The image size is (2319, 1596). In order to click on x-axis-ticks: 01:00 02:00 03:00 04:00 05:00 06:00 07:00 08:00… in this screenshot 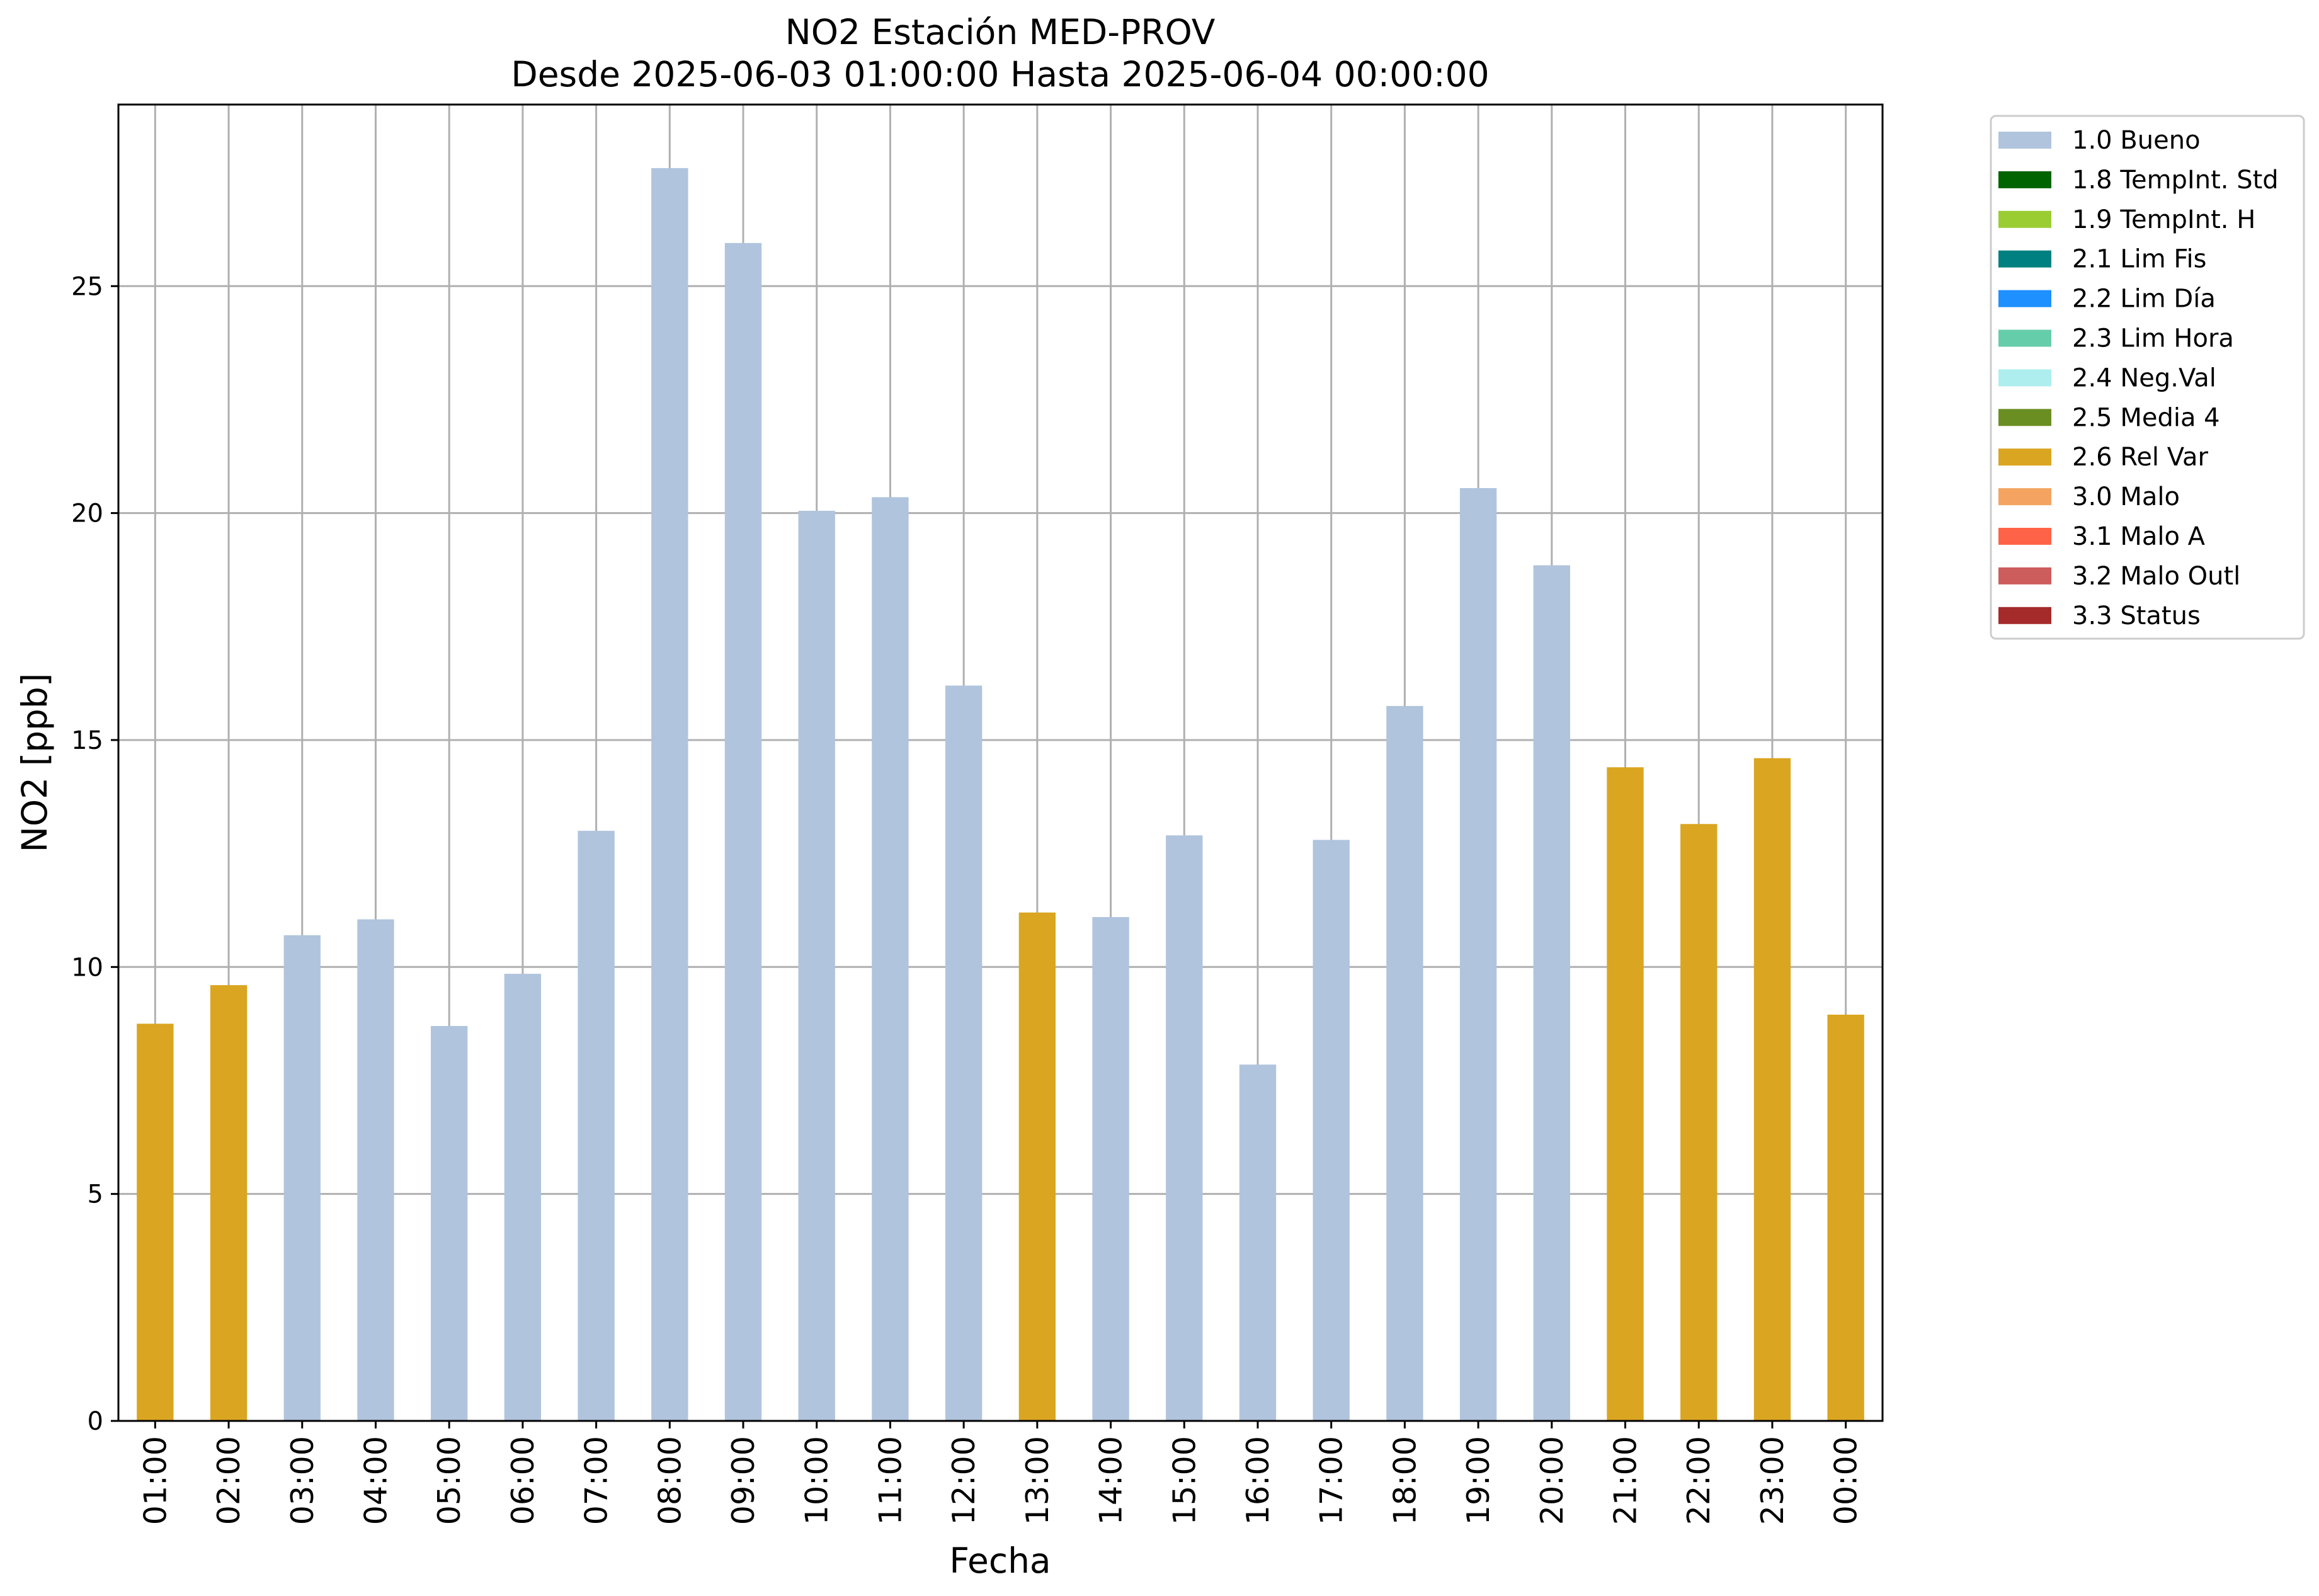, I will do `click(1000, 1473)`.